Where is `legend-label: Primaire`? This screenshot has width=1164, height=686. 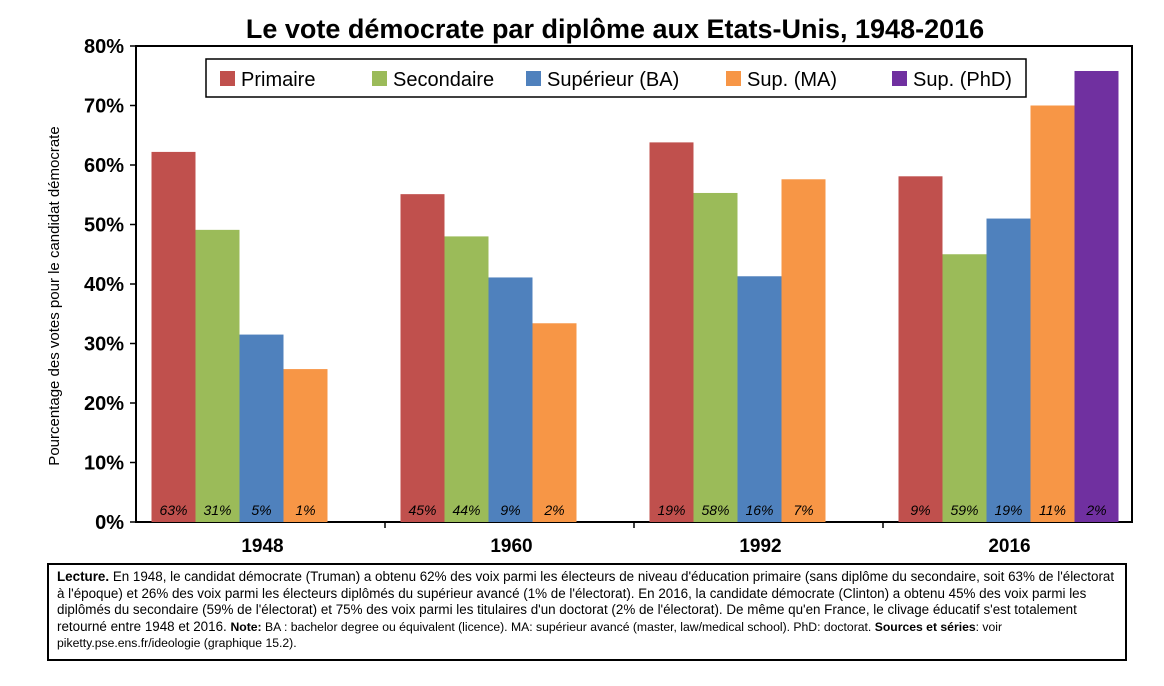
legend-label: Primaire is located at coordinates (278, 80).